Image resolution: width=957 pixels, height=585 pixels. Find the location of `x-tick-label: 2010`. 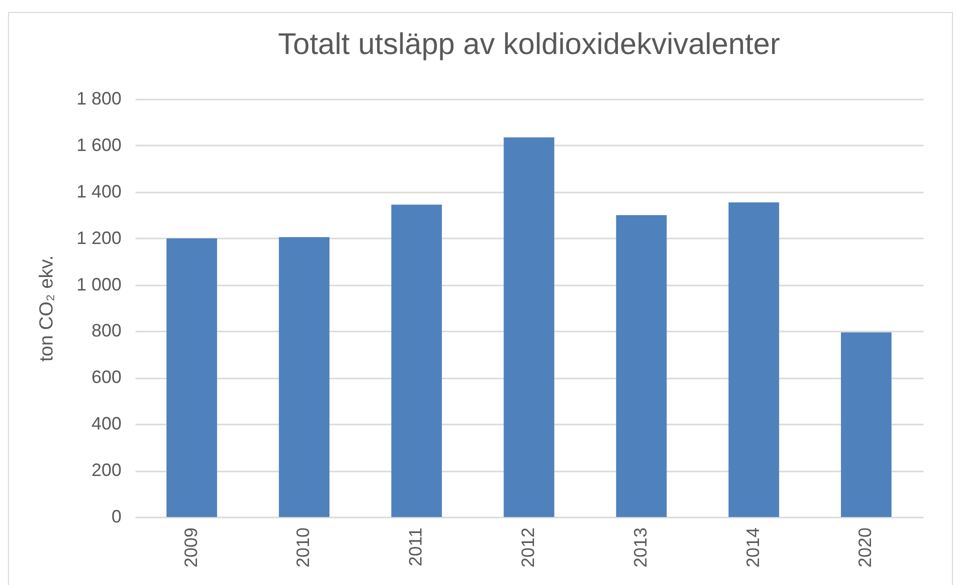

x-tick-label: 2010 is located at coordinates (303, 548).